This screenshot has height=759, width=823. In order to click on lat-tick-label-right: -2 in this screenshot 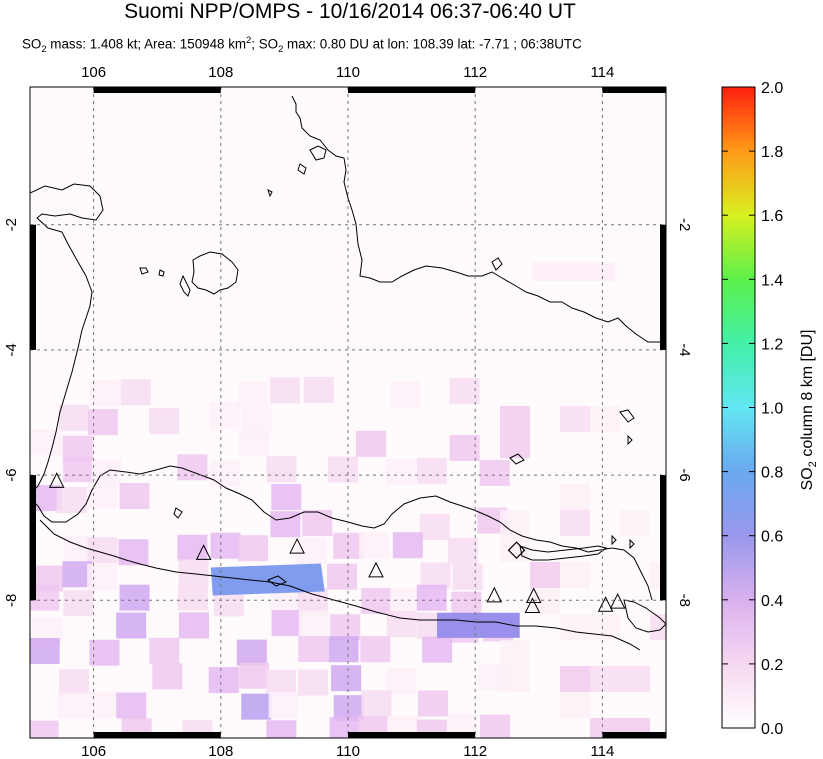, I will do `click(684, 224)`.